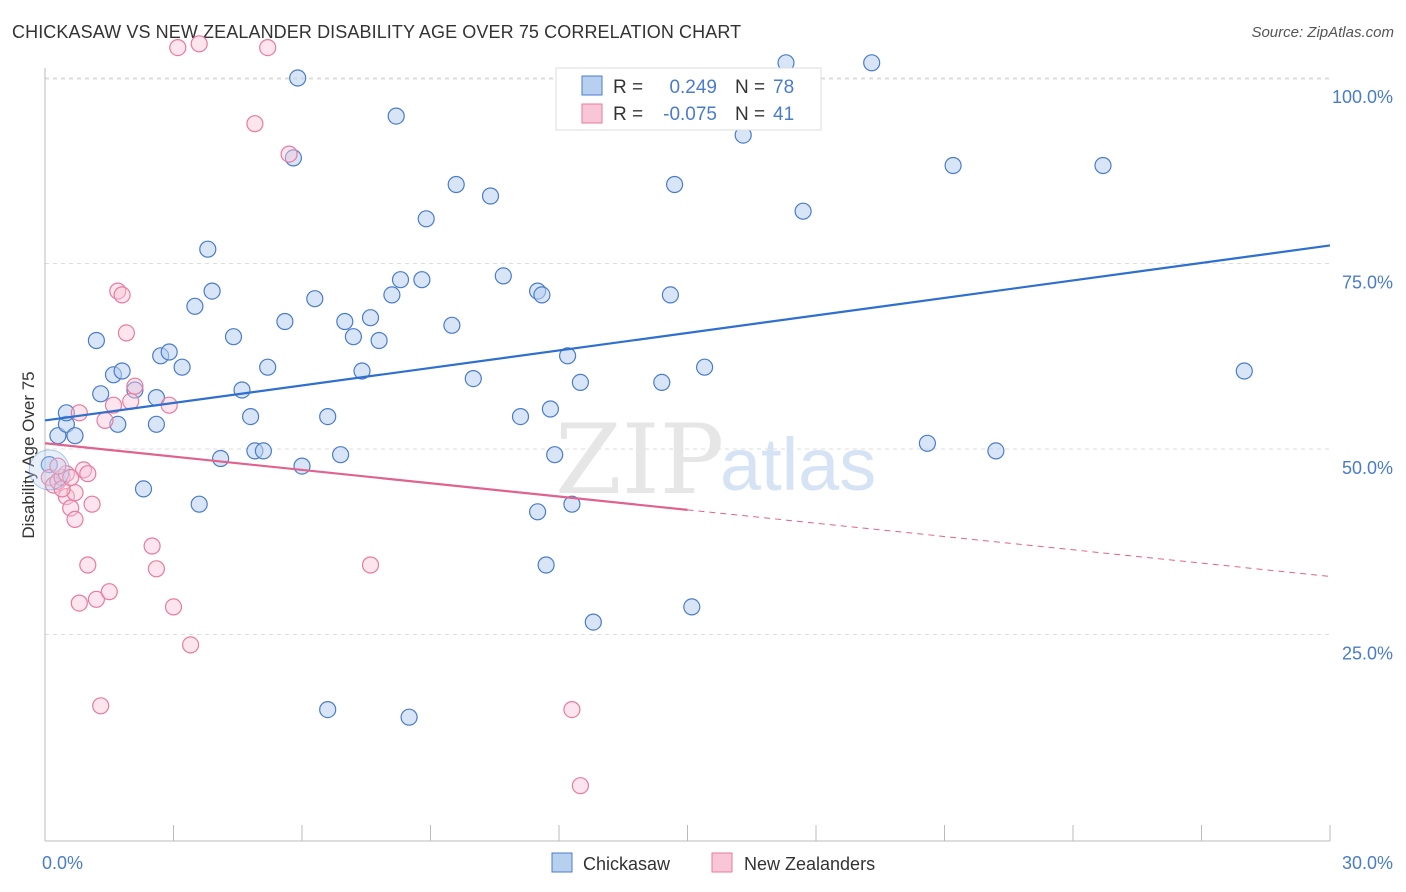 The height and width of the screenshot is (892, 1406). Describe the element at coordinates (783, 87) in the screenshot. I see `legend-n-value-1: 78` at that location.